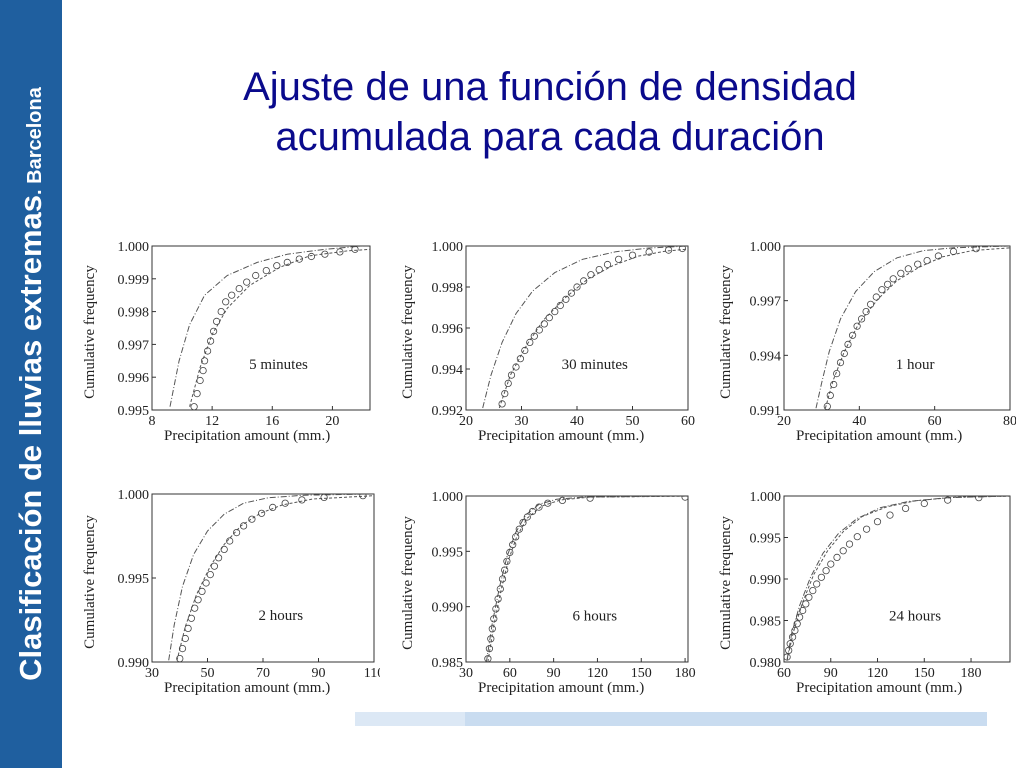 The width and height of the screenshot is (1024, 768). I want to click on panel-label: 30 minutes, so click(595, 365).